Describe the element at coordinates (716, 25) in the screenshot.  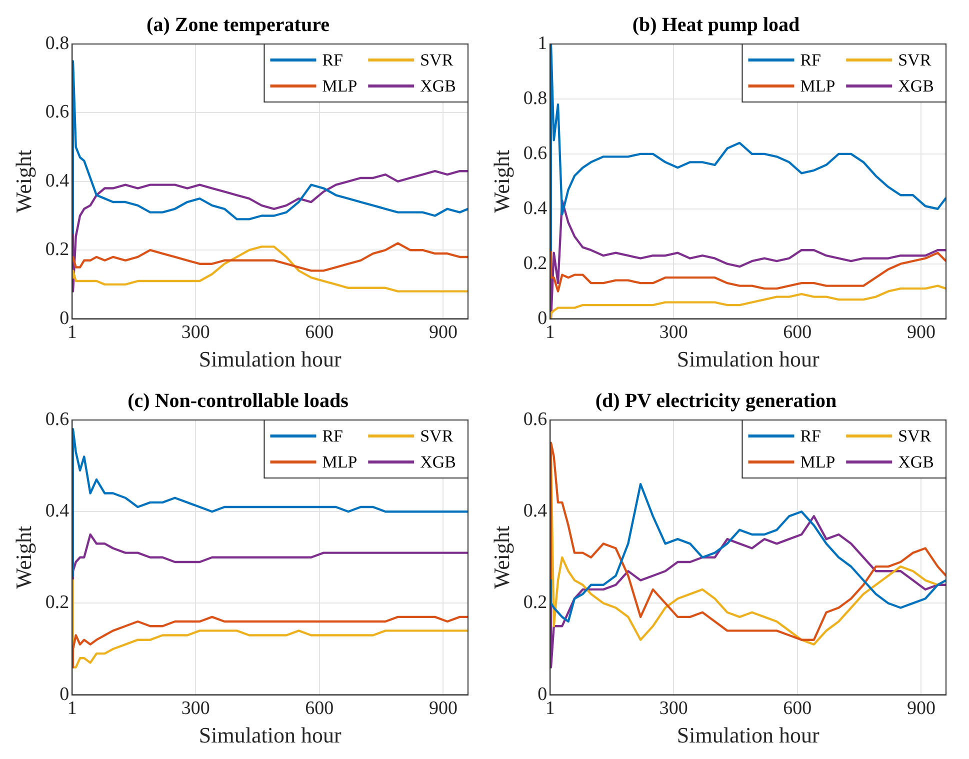
I see `chart-title: (b) Heat pump load` at that location.